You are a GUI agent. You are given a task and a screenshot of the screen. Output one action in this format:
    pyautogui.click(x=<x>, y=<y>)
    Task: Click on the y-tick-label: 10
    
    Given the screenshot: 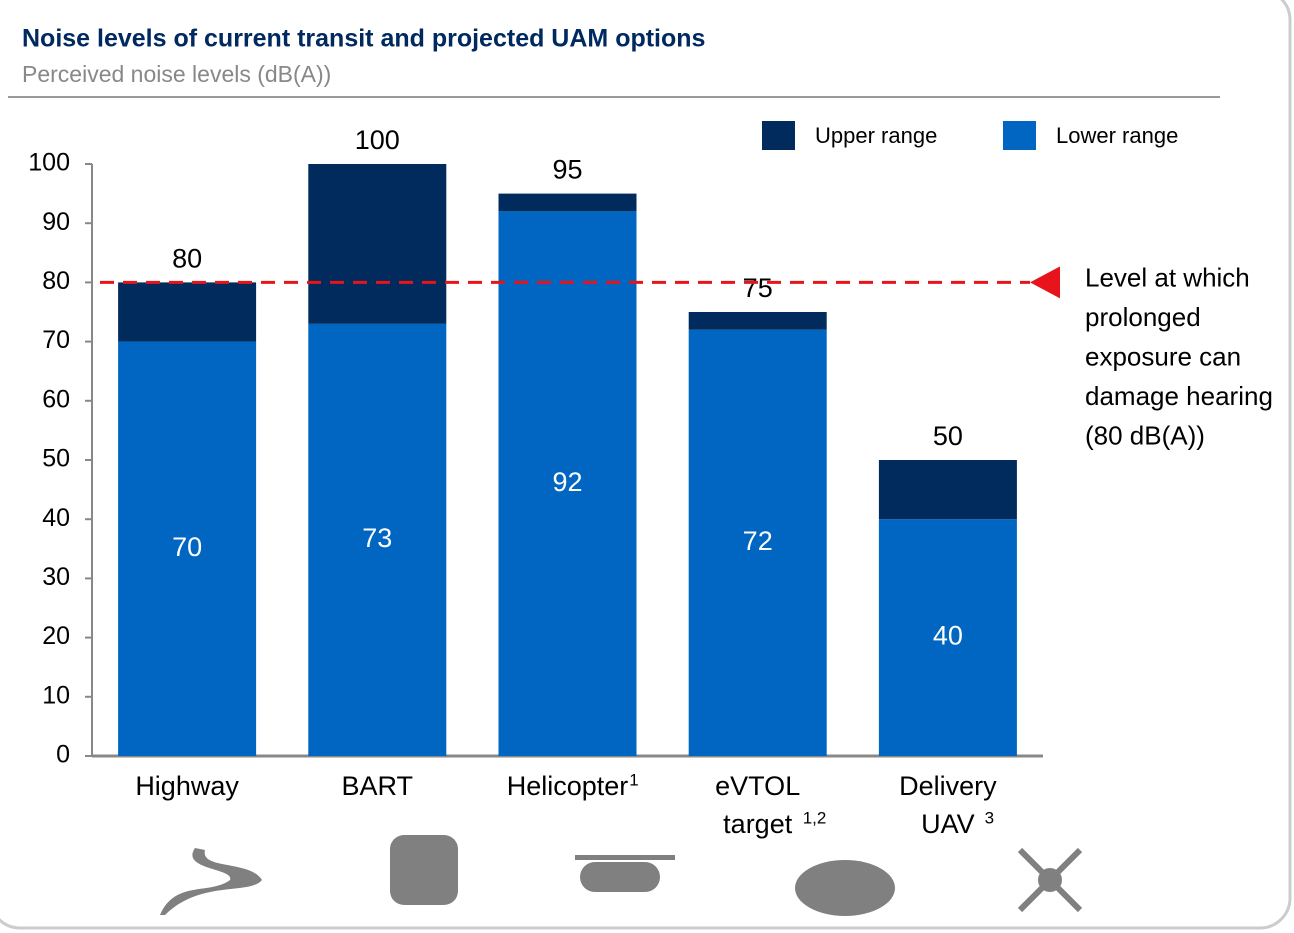 What is the action you would take?
    pyautogui.click(x=56, y=695)
    